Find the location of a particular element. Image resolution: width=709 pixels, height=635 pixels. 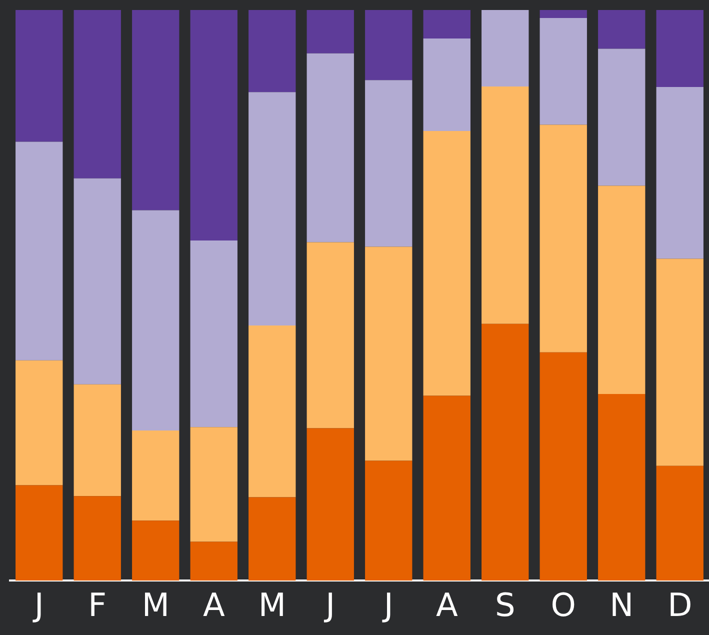

x-tick-label: D is located at coordinates (680, 605).